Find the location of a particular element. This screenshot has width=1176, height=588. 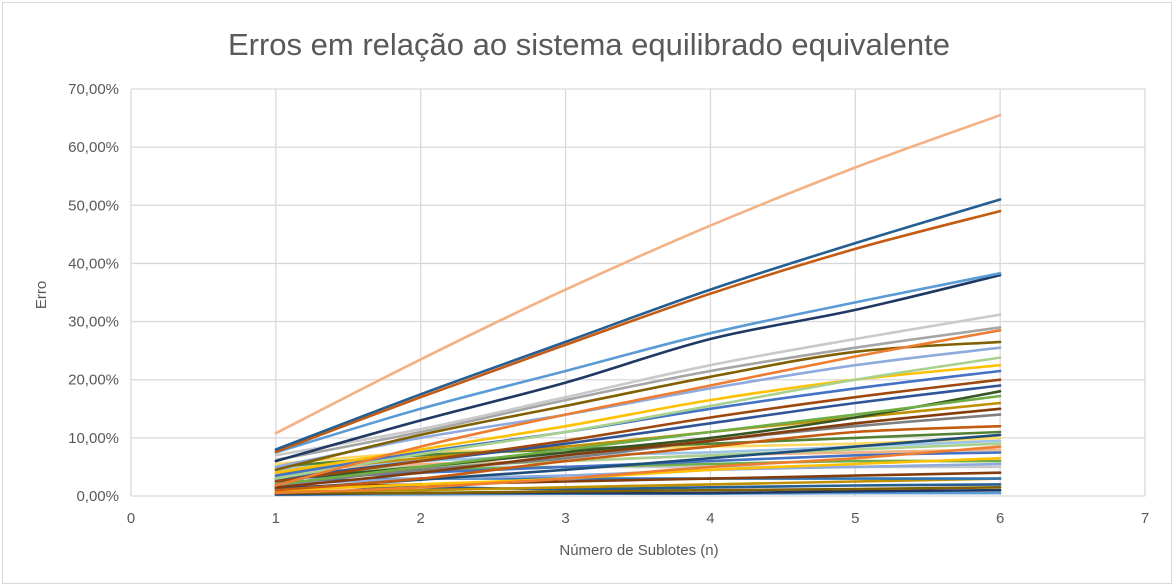

y-axis-label: Erro is located at coordinates (41, 295).